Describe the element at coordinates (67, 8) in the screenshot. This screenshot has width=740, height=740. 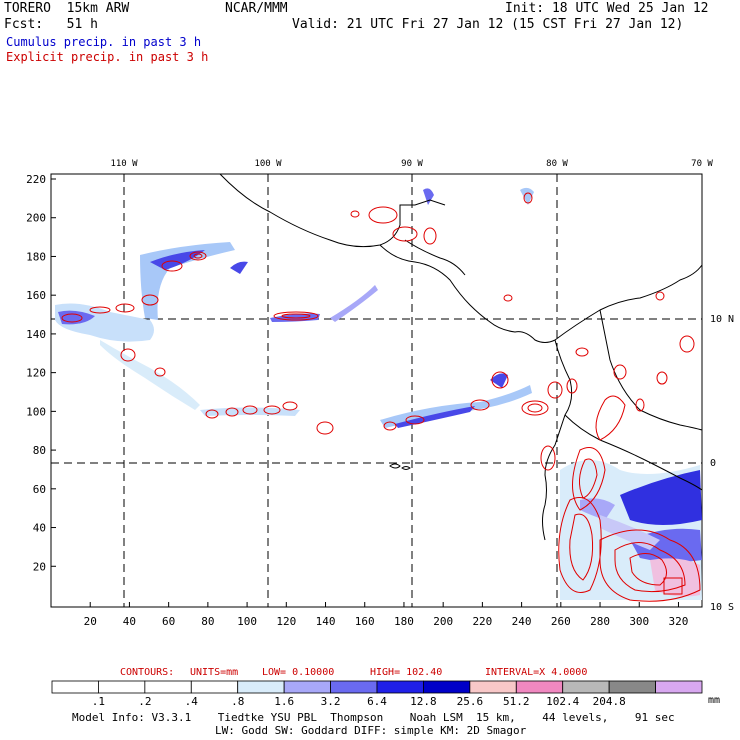
I see `model-name: TORERO 15km ARW` at that location.